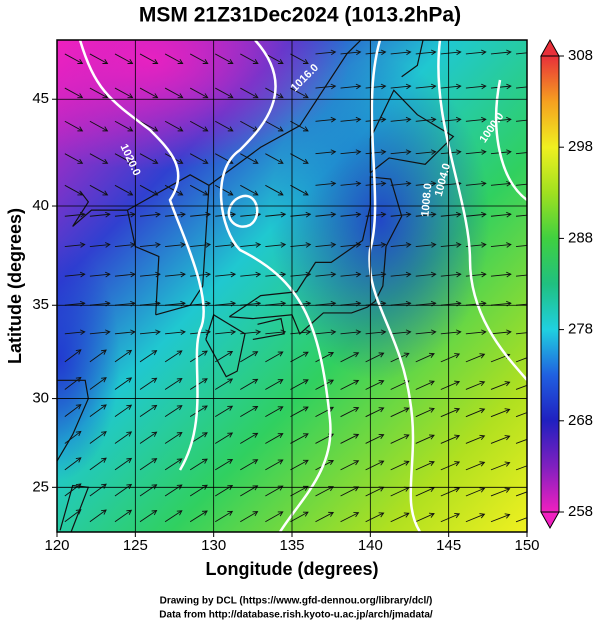 Image resolution: width=599 pixels, height=625 pixels. What do you see at coordinates (291, 545) in the screenshot?
I see `x-tick-label: 135` at bounding box center [291, 545].